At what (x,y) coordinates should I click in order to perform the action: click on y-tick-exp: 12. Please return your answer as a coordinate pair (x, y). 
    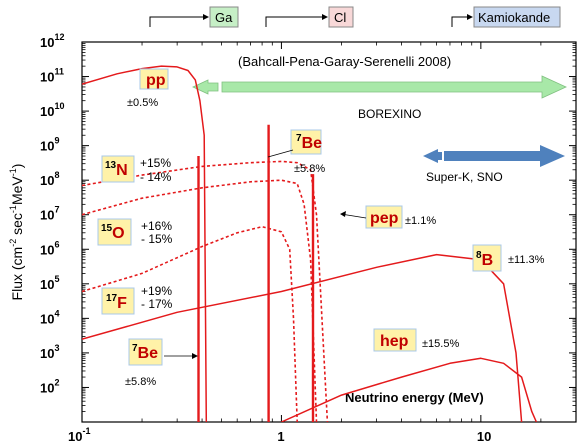
    Looking at the image, I should click on (59, 37).